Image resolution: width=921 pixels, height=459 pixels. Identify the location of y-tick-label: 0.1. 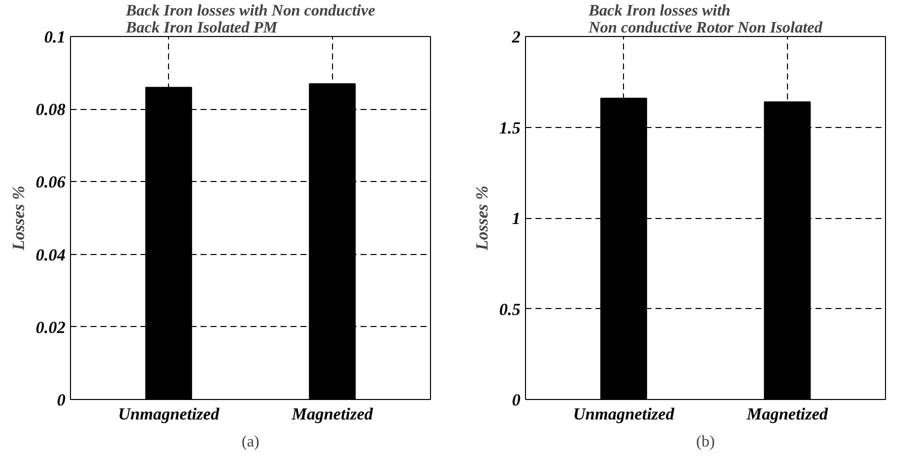
(55, 37).